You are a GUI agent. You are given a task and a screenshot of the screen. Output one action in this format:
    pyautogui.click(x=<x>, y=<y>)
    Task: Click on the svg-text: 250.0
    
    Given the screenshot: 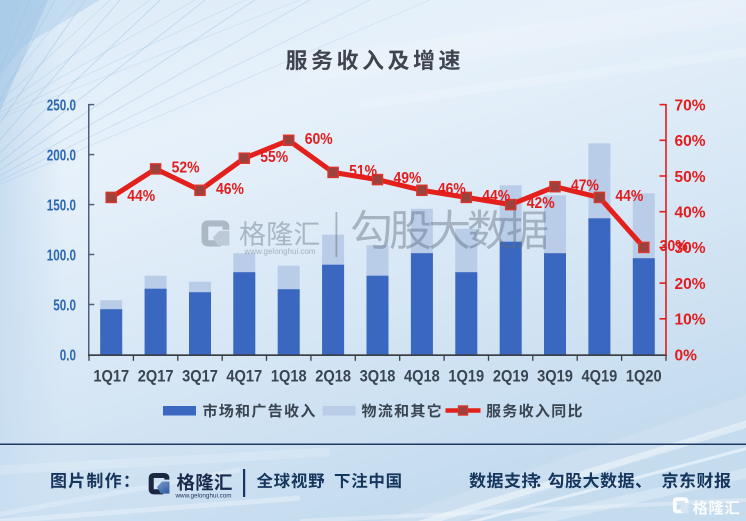 What is the action you would take?
    pyautogui.click(x=61, y=105)
    